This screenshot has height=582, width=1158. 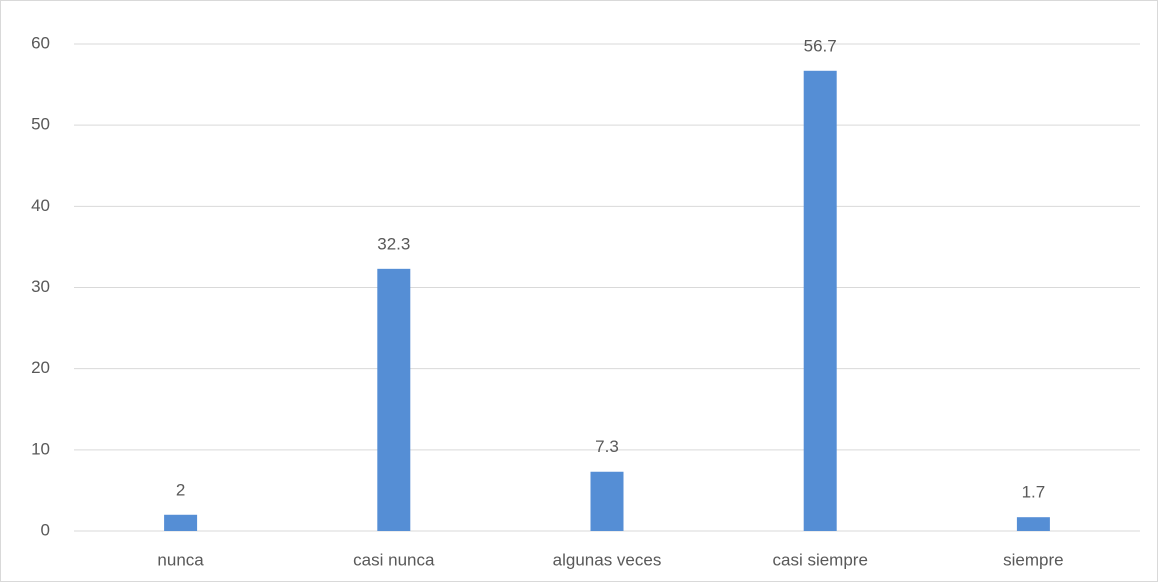 I want to click on data-label: 32.3, so click(x=393, y=243).